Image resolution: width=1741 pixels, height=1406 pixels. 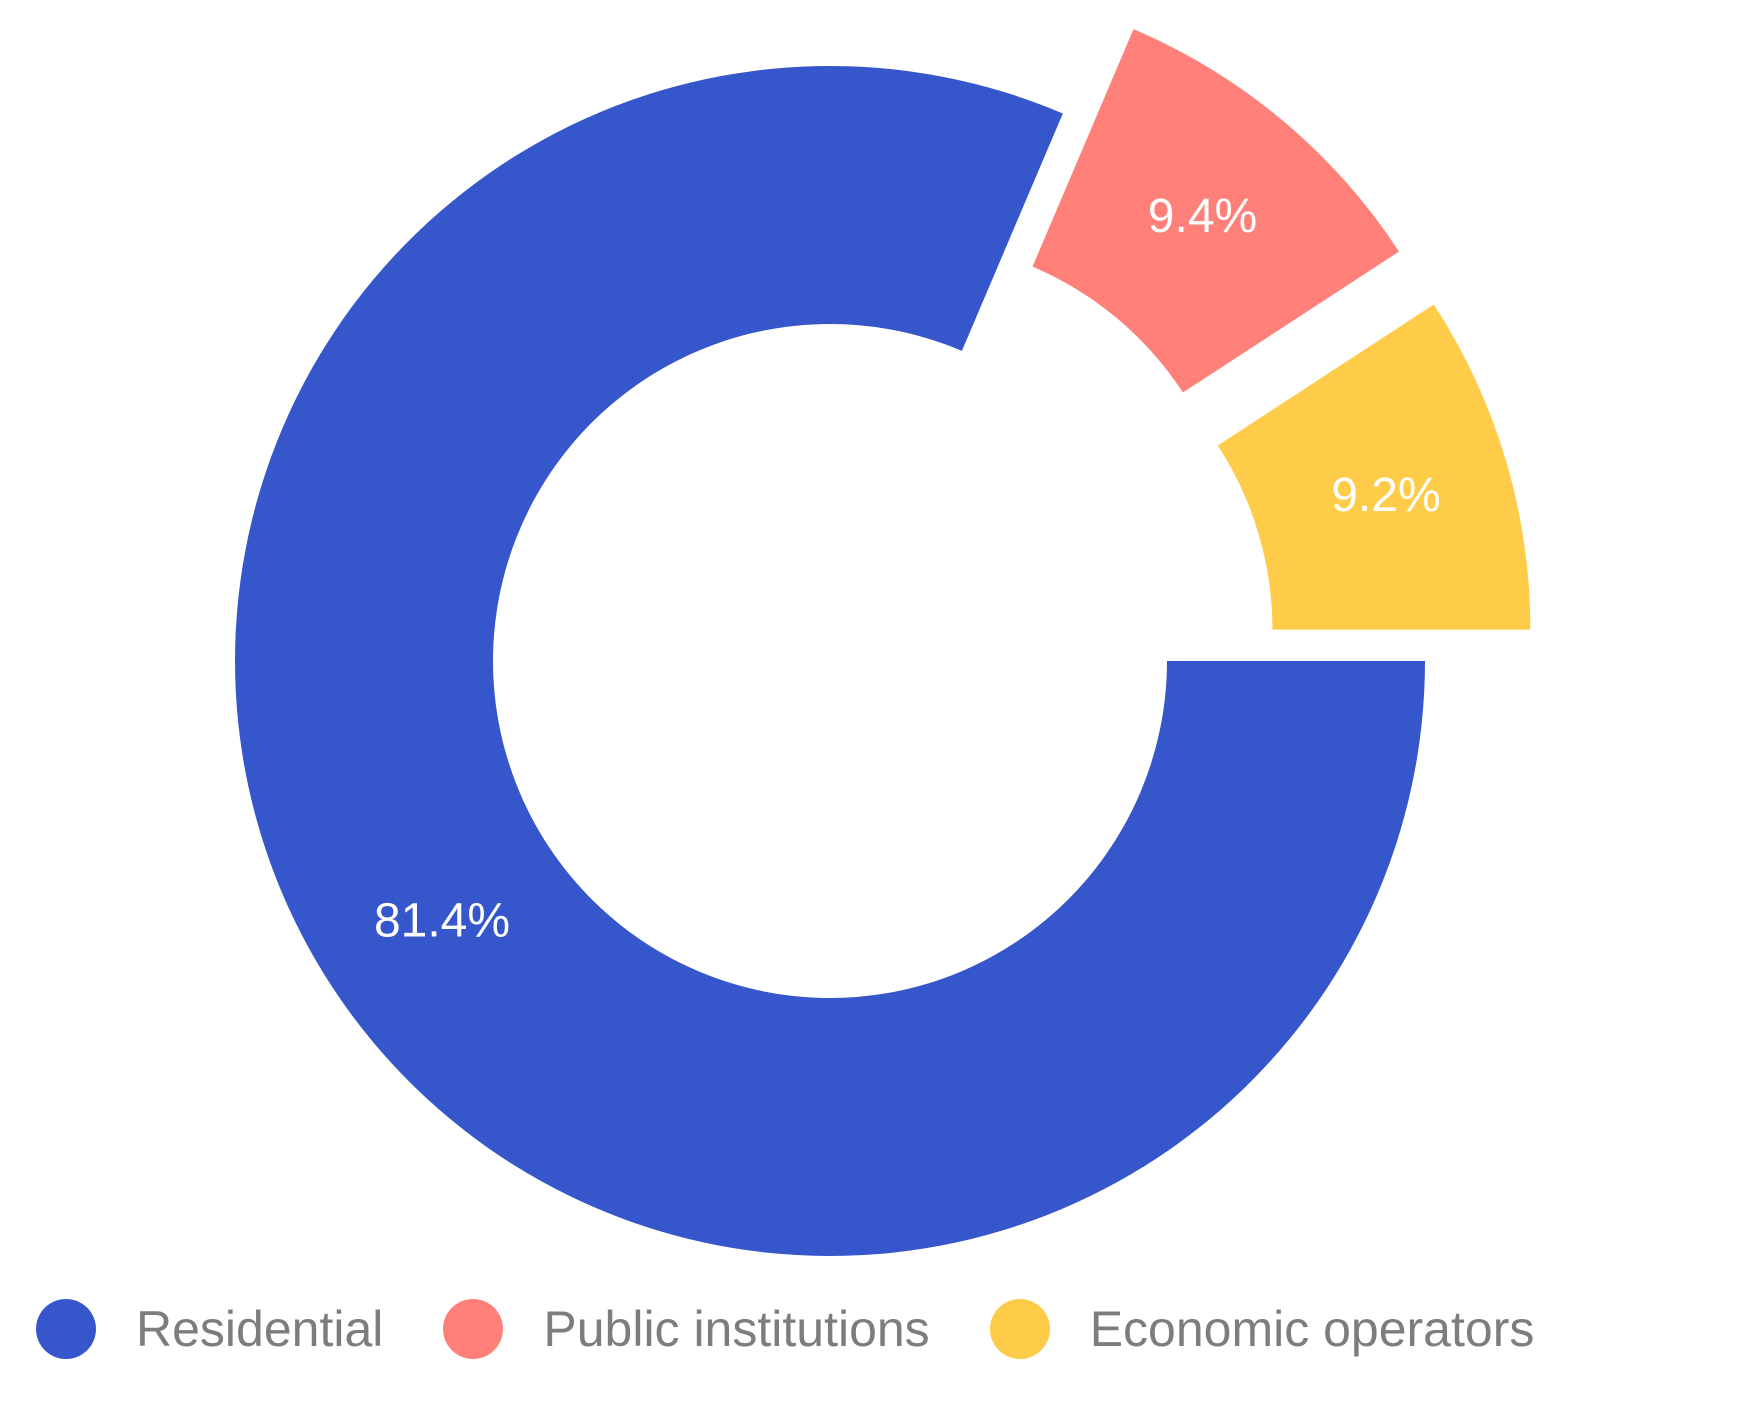 I want to click on slice-economic-operators, so click(x=1374, y=467).